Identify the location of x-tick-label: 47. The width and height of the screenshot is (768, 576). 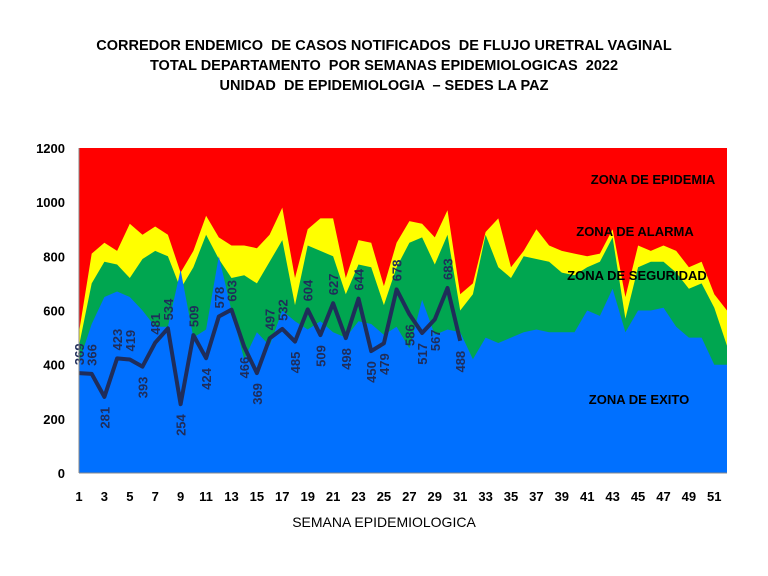
(663, 496).